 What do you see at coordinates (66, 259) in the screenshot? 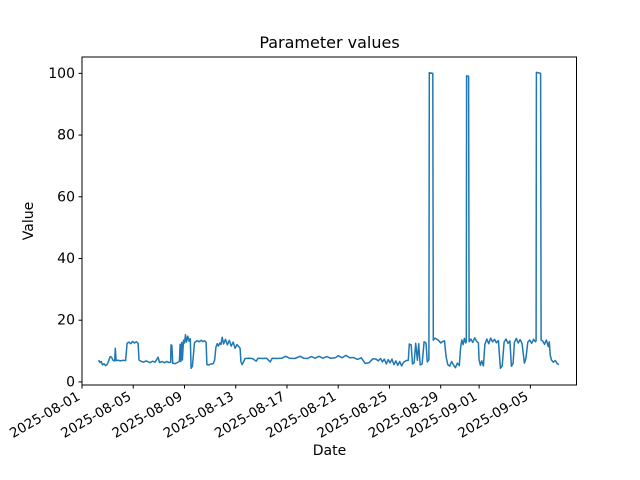
I see `y-tick-label: 40` at bounding box center [66, 259].